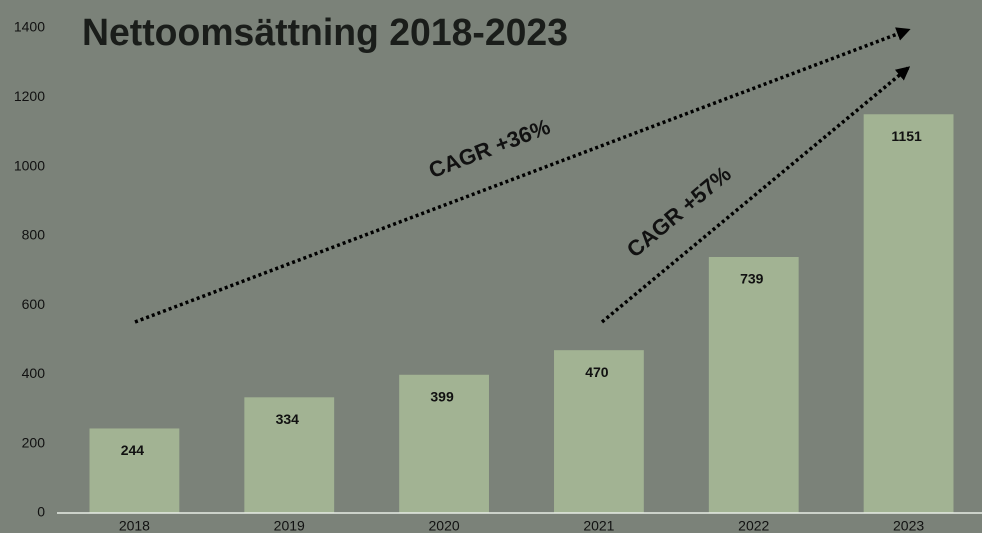  What do you see at coordinates (325, 33) in the screenshot?
I see `chart-title: Nettoomsättning 2018-2023` at bounding box center [325, 33].